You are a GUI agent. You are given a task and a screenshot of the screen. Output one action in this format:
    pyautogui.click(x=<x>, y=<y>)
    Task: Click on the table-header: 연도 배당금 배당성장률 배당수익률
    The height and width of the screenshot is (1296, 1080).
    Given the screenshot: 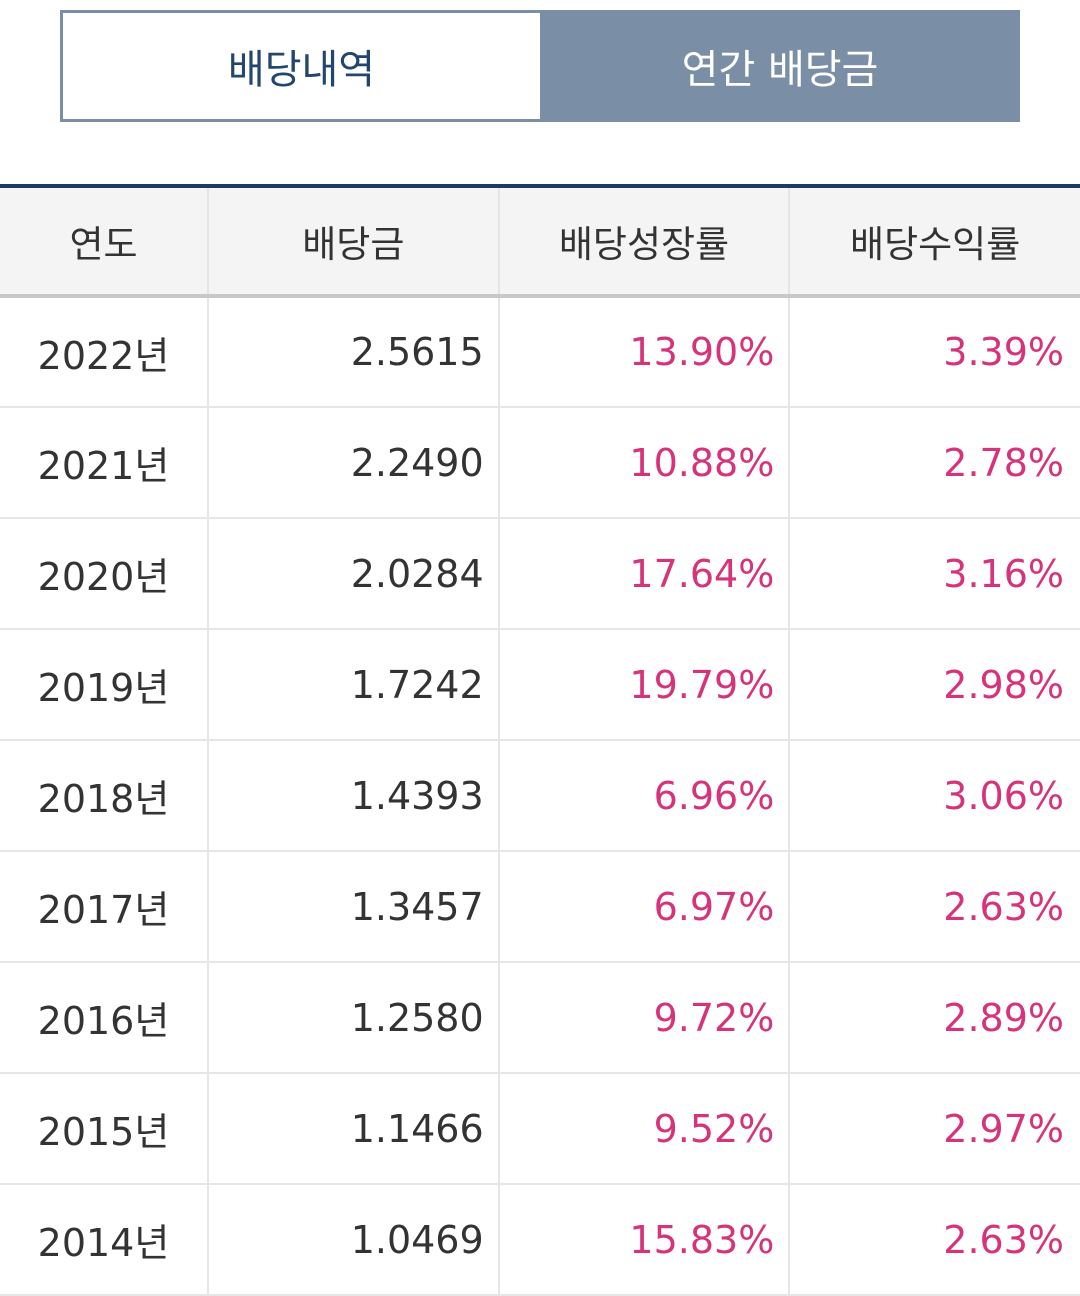 What is the action you would take?
    pyautogui.click(x=540, y=241)
    